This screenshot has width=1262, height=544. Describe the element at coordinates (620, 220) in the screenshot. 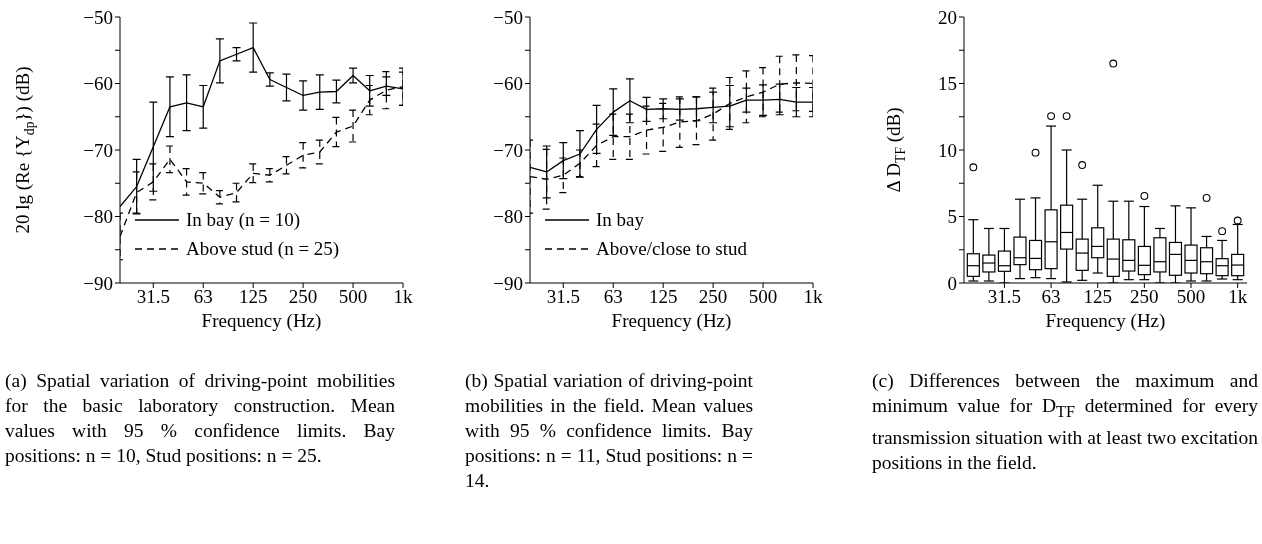

I see `legend-label: In bay` at that location.